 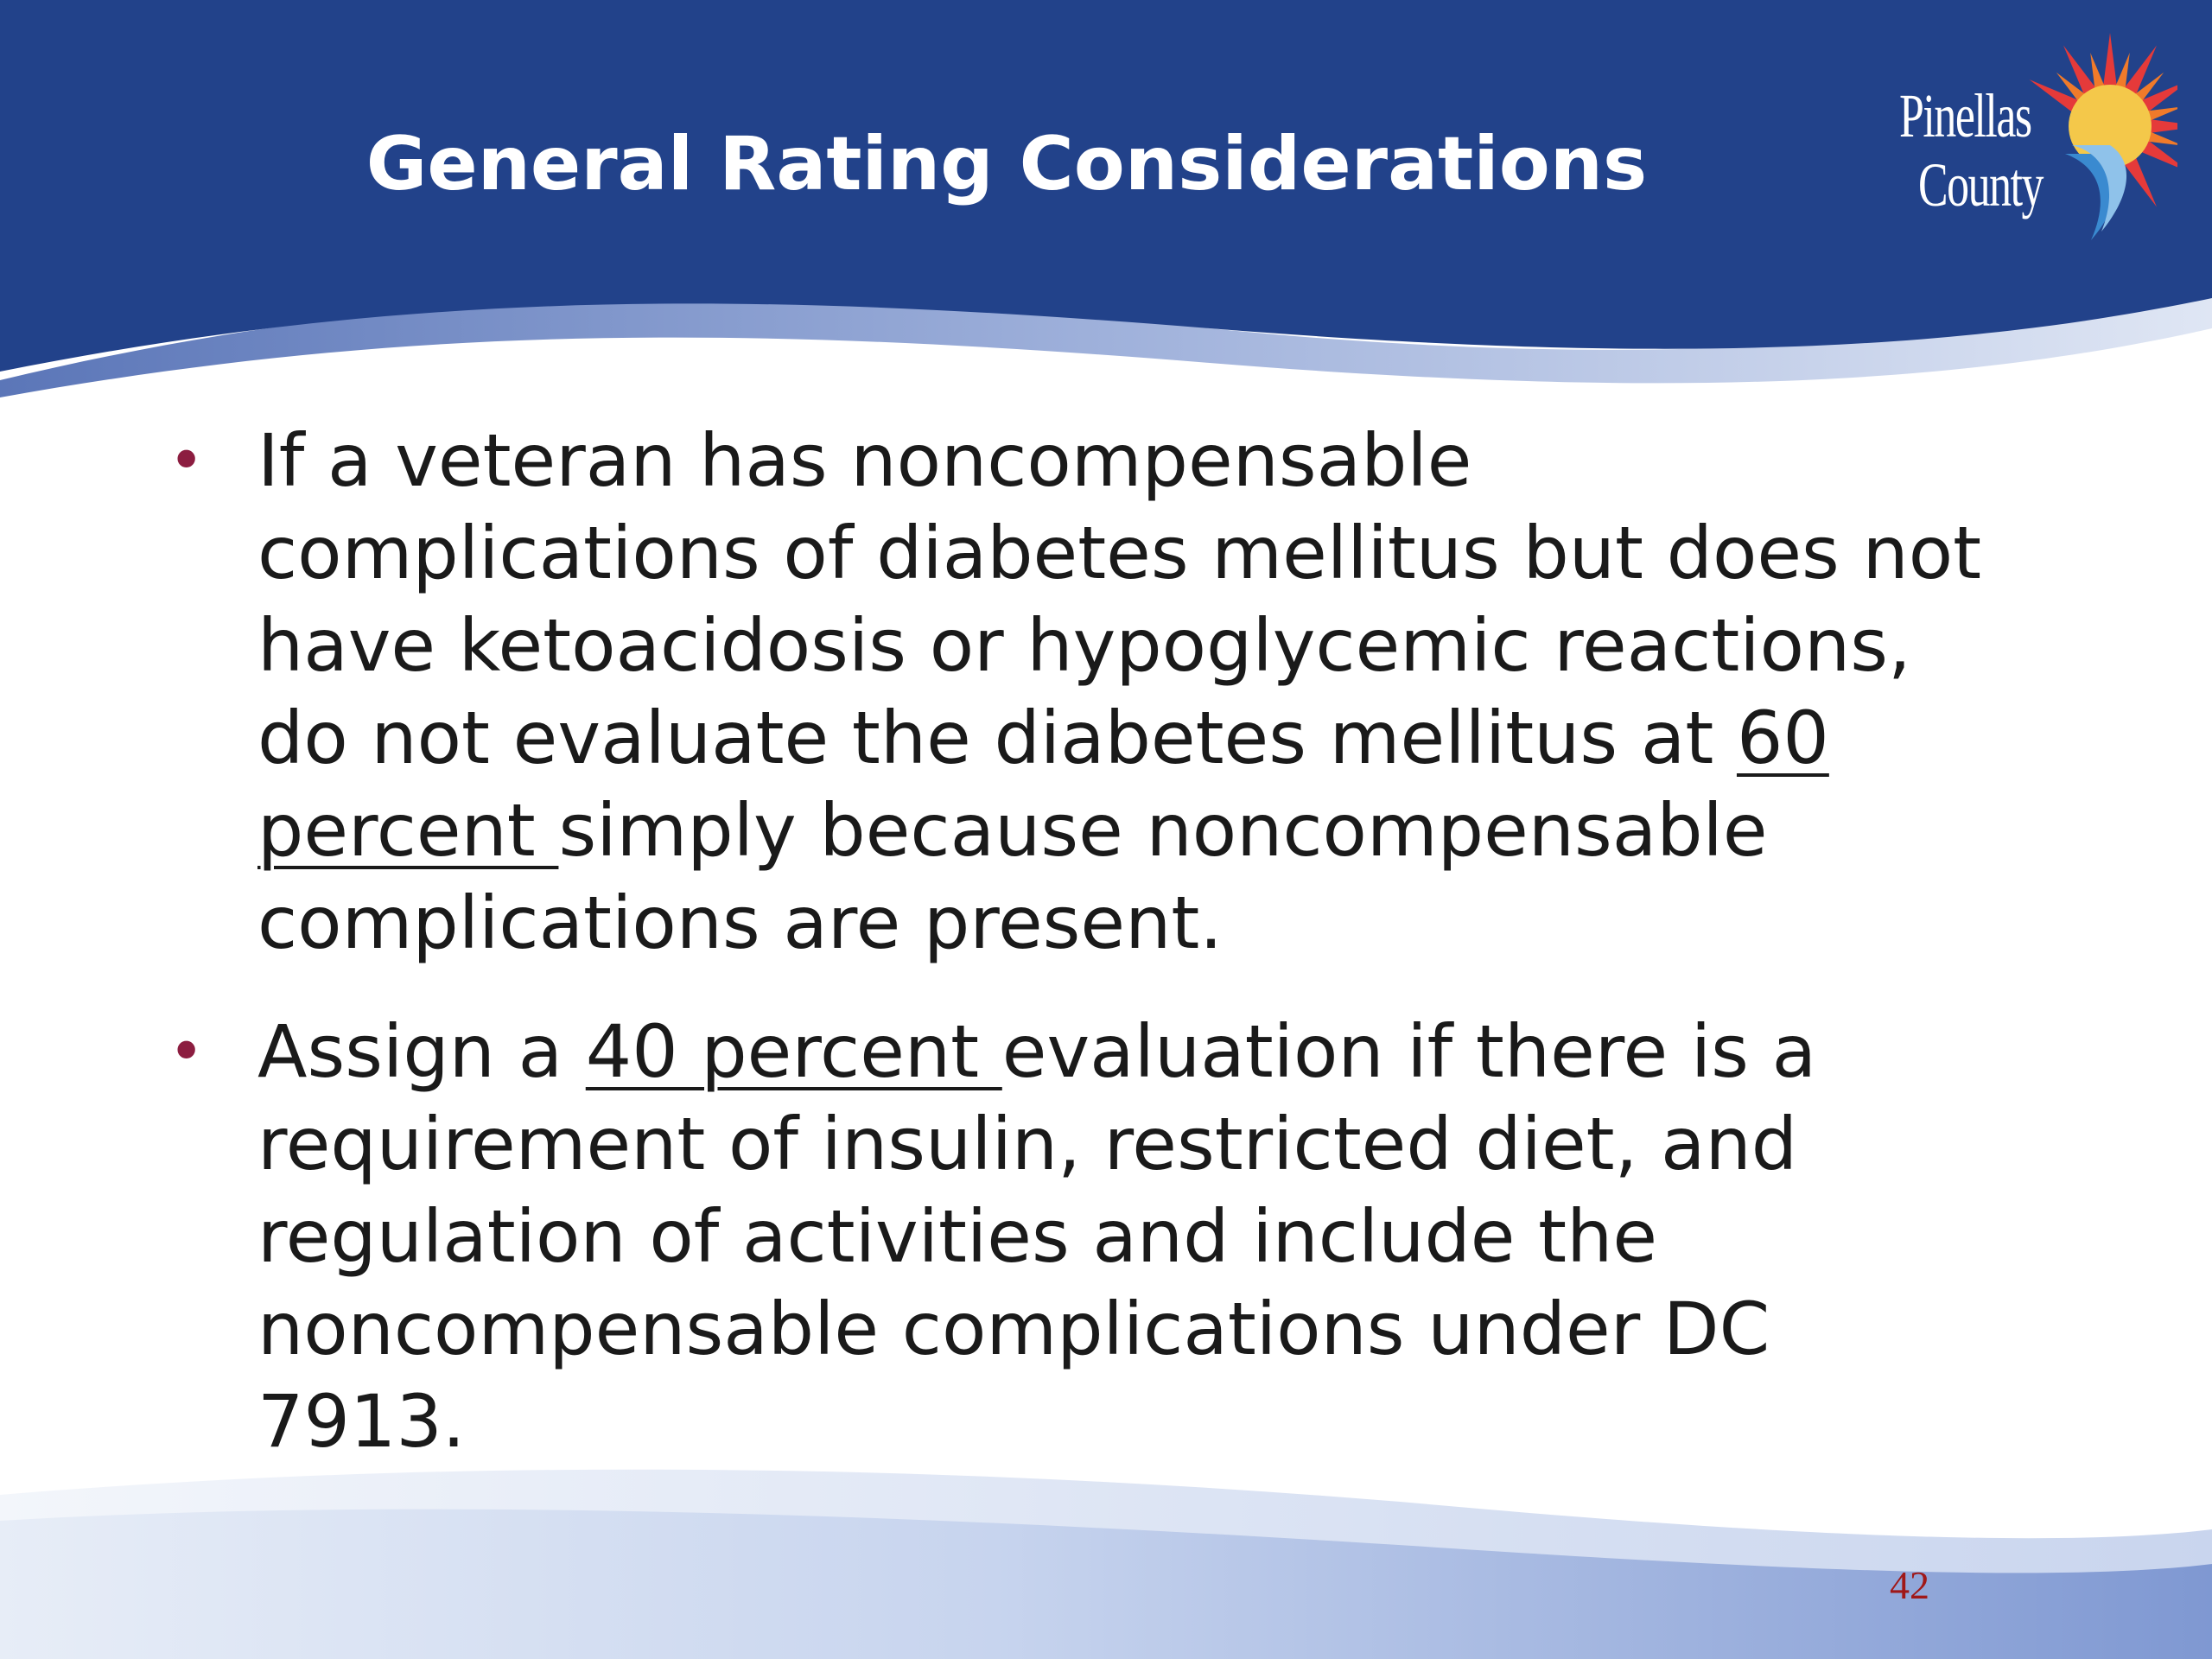 I want to click on logo-text-line2: County, so click(x=1981, y=184).